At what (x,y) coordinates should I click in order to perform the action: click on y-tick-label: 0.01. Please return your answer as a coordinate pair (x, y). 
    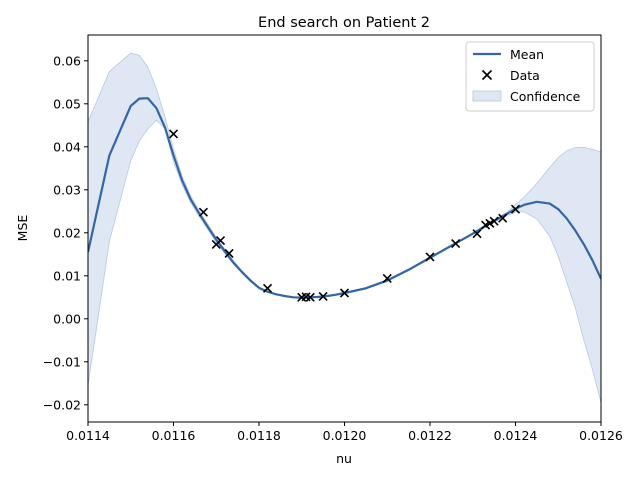
    Looking at the image, I should click on (67, 275).